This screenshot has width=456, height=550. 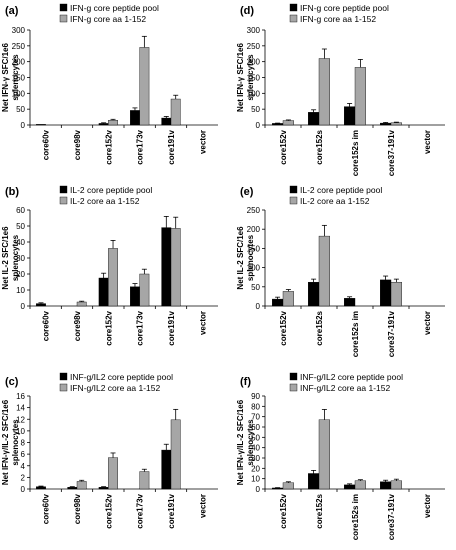 I want to click on y-tick-label: 4, so click(x=23, y=466).